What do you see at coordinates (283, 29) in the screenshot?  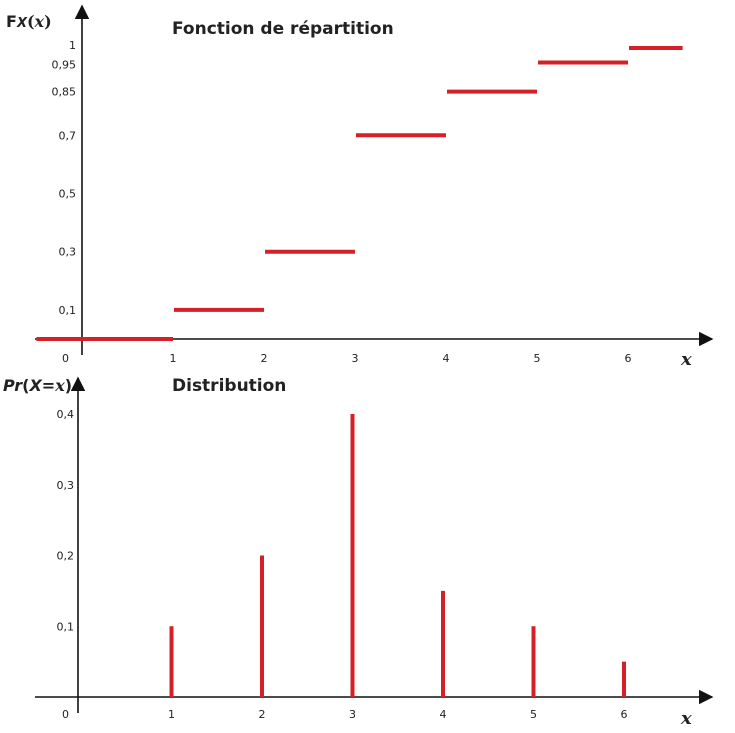 I see `cdf-title: Fonction de répartition` at bounding box center [283, 29].